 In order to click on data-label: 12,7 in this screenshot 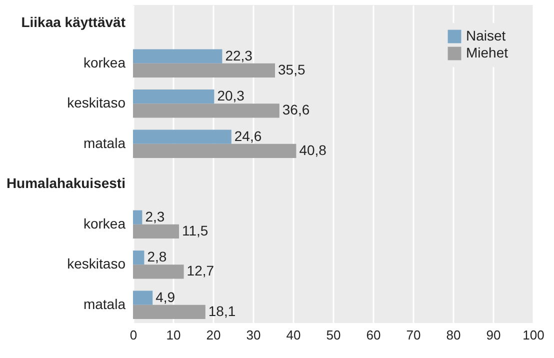, I will do `click(200, 270)`.